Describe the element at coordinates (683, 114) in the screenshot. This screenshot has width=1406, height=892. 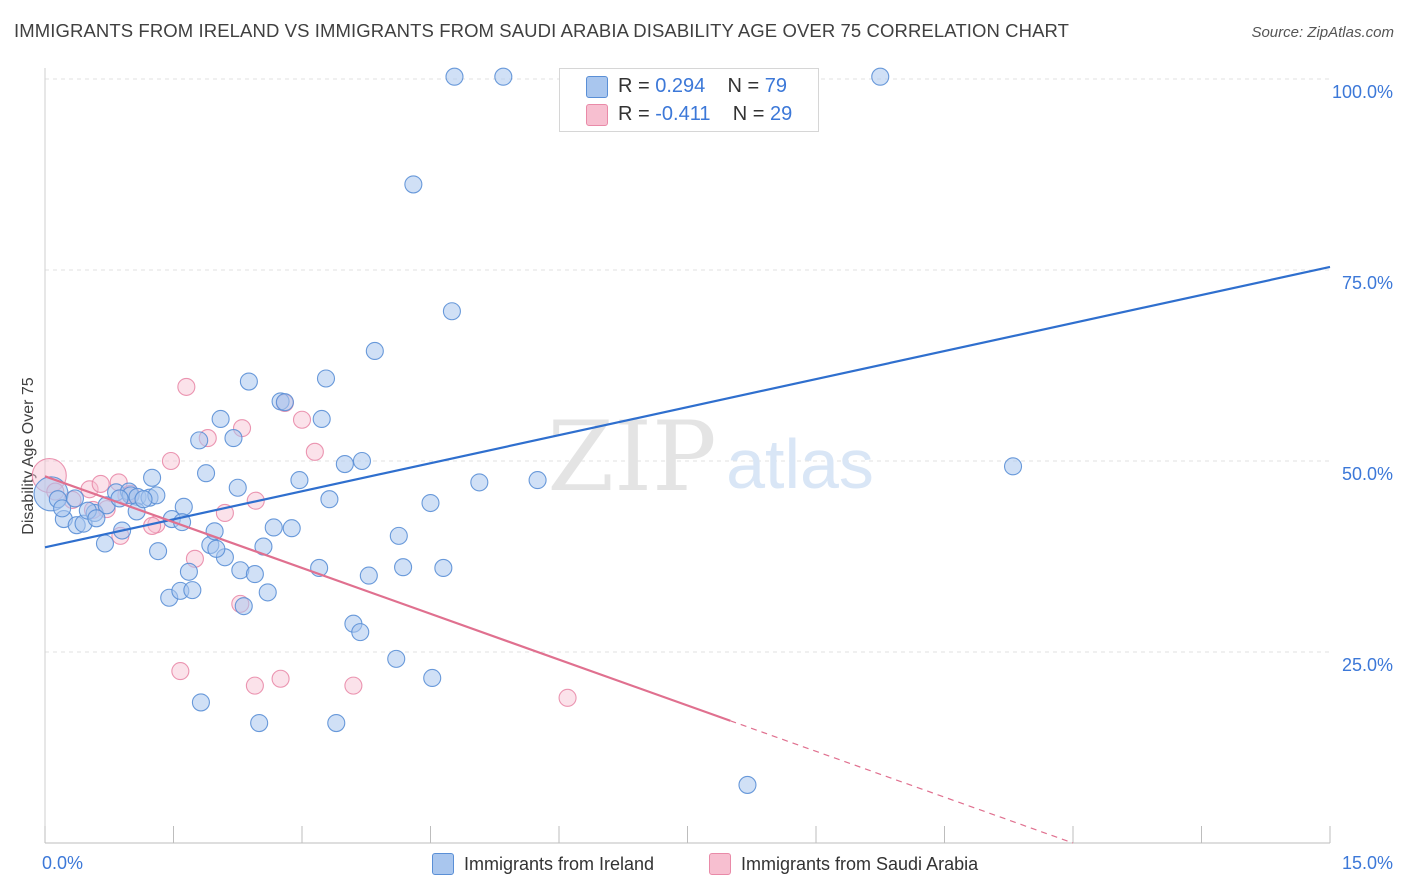
I see `legend-r-value-saudi: -0.411` at that location.